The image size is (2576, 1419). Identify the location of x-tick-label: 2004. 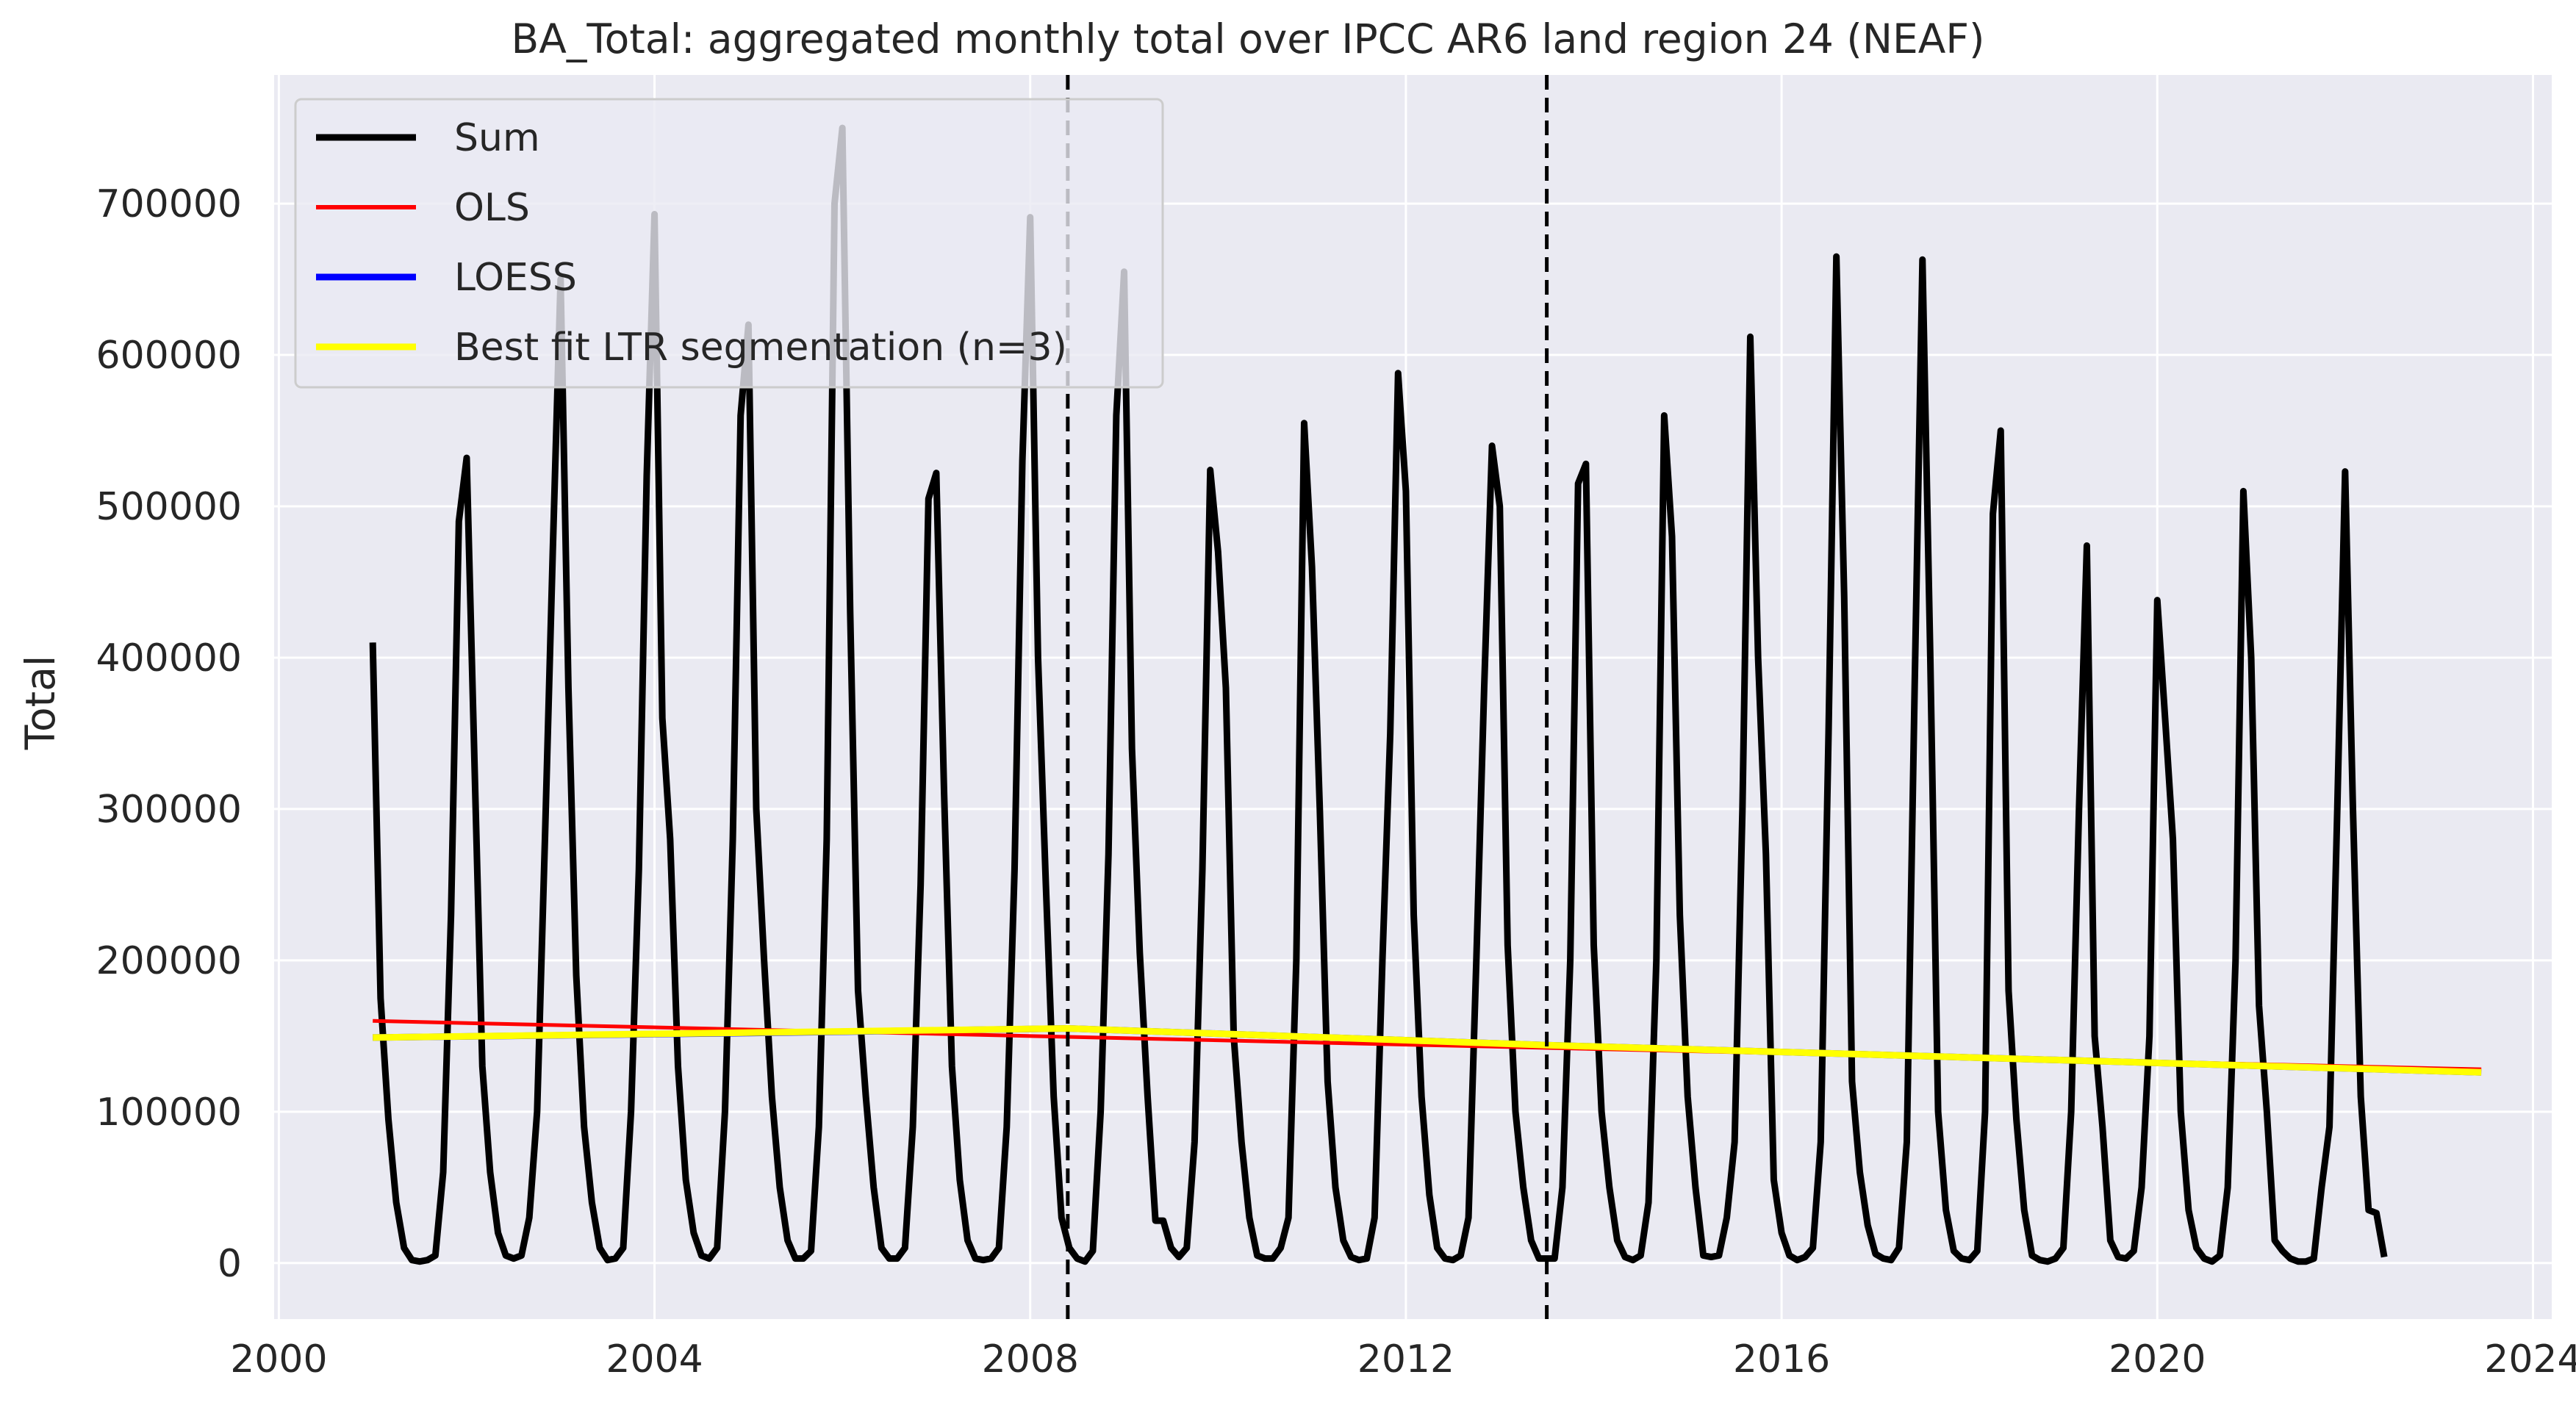
(654, 1359).